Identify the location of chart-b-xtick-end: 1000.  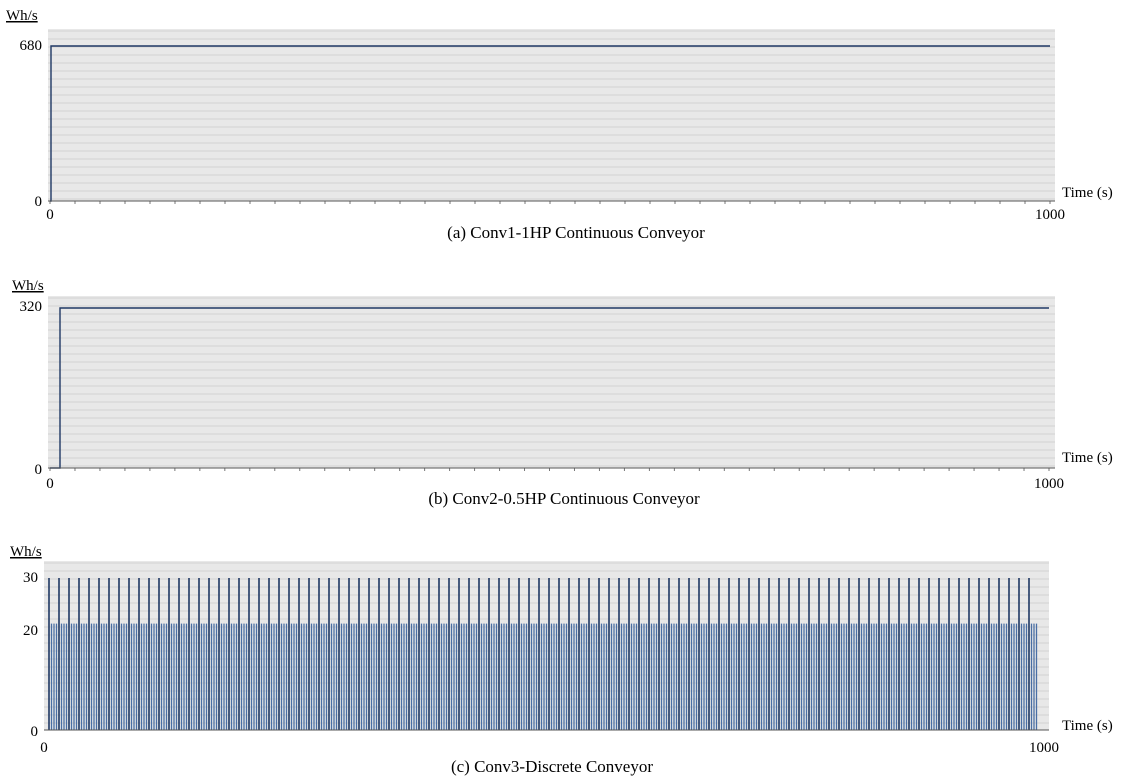
(1049, 484).